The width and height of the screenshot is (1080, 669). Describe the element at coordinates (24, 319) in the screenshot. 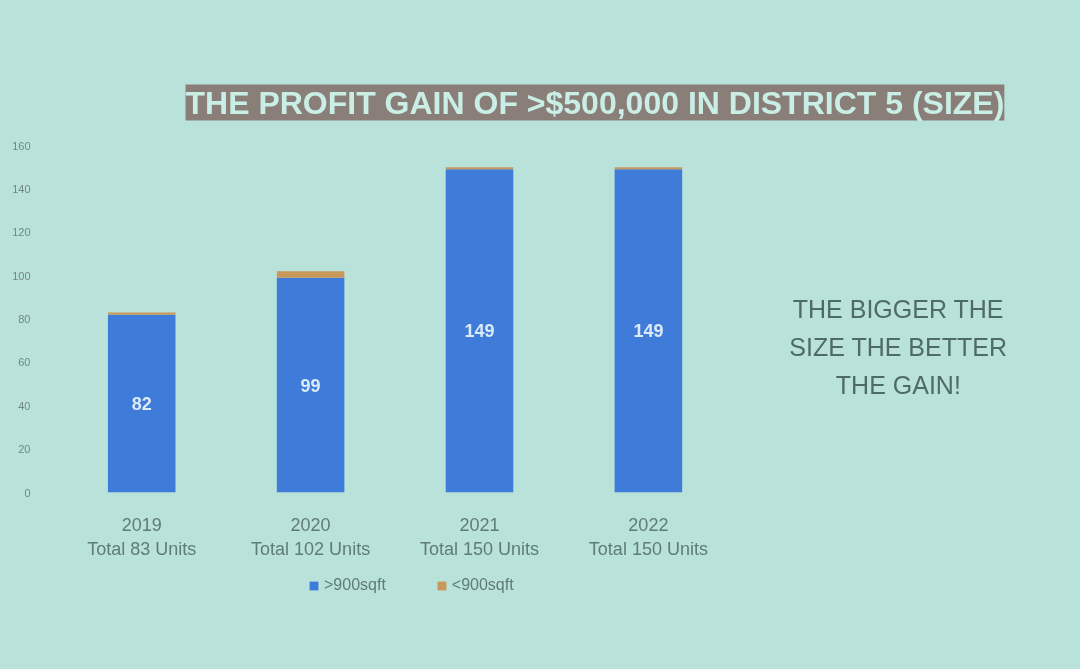

I see `y-tick-label: 80` at that location.